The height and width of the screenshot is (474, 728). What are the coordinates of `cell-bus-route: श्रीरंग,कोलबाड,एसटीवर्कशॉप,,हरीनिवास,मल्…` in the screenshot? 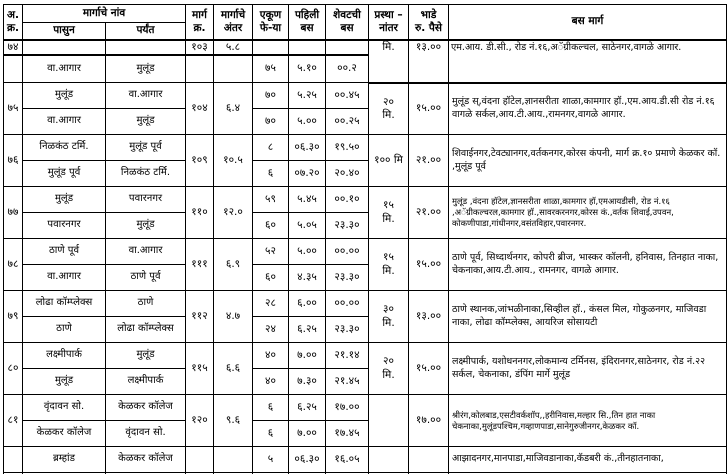 It's located at (587, 420).